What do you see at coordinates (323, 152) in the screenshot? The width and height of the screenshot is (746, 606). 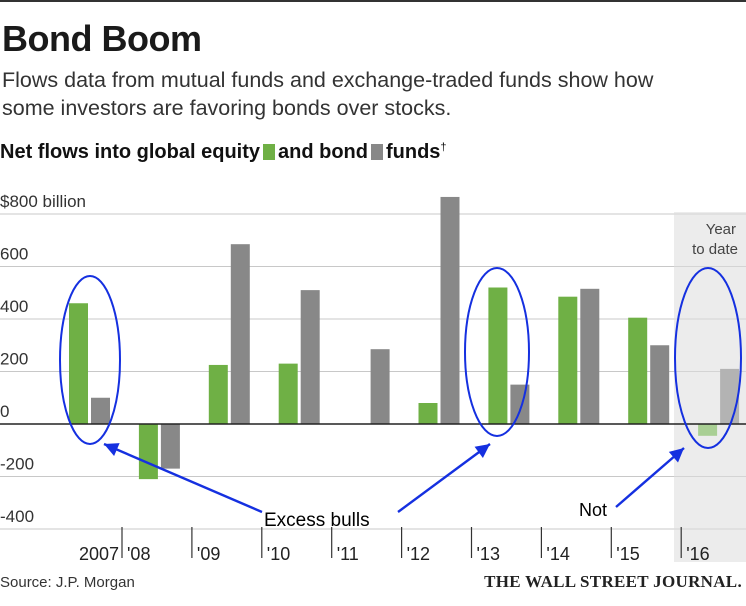 I see `legend-middle: and bond` at bounding box center [323, 152].